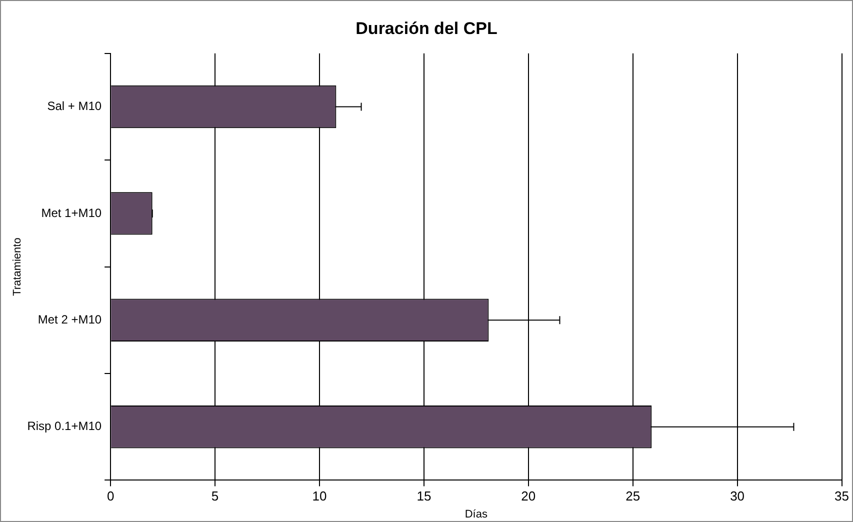 This screenshot has width=853, height=522. Describe the element at coordinates (18, 267) in the screenshot. I see `y-axis-title: Tratamiento` at that location.